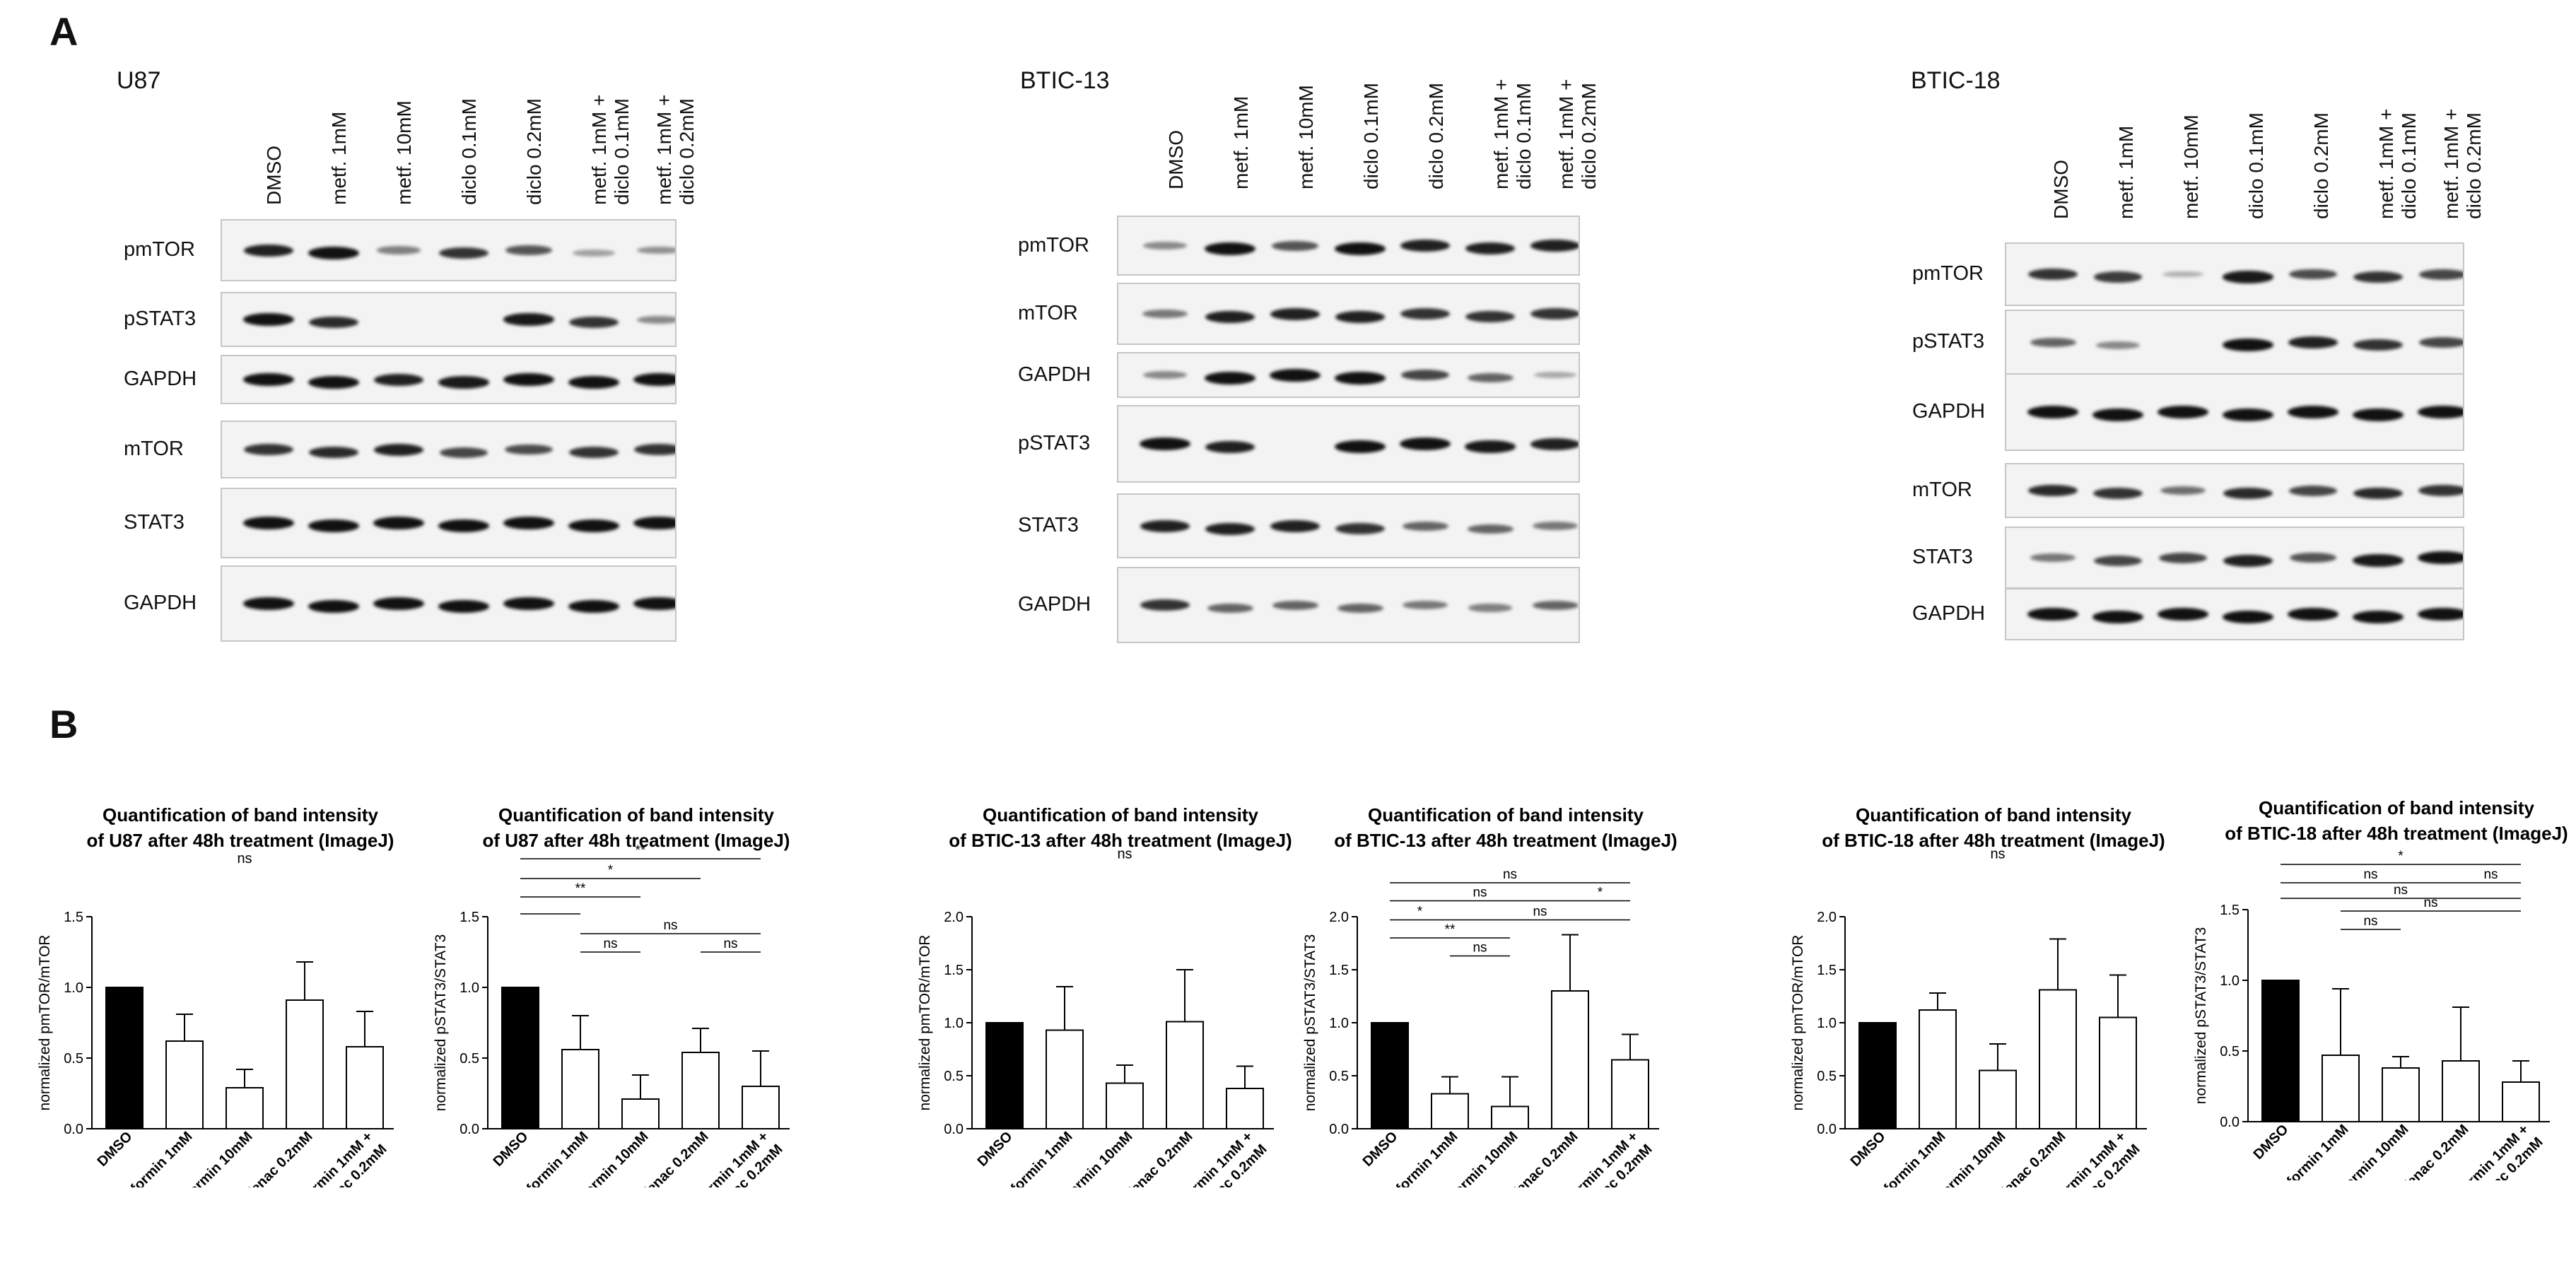  What do you see at coordinates (1601, 893) in the screenshot?
I see `significance-label: *` at bounding box center [1601, 893].